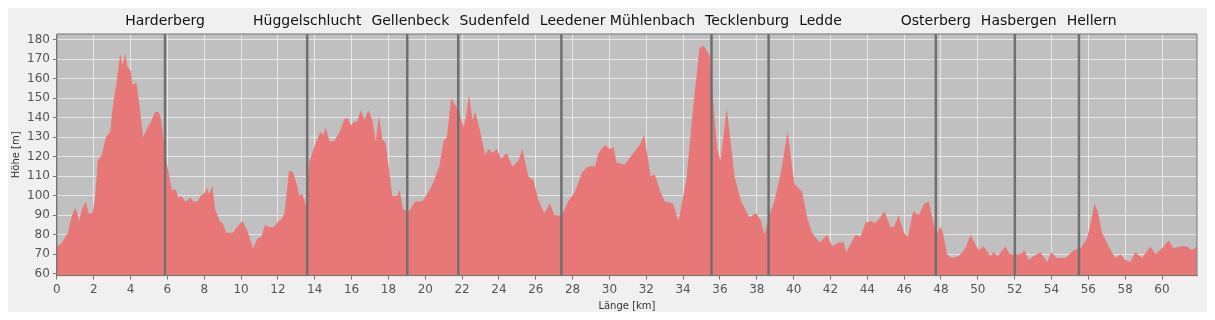 The width and height of the screenshot is (1215, 320). Describe the element at coordinates (15, 155) in the screenshot. I see `y-axis-title: Höhe [m]` at that location.